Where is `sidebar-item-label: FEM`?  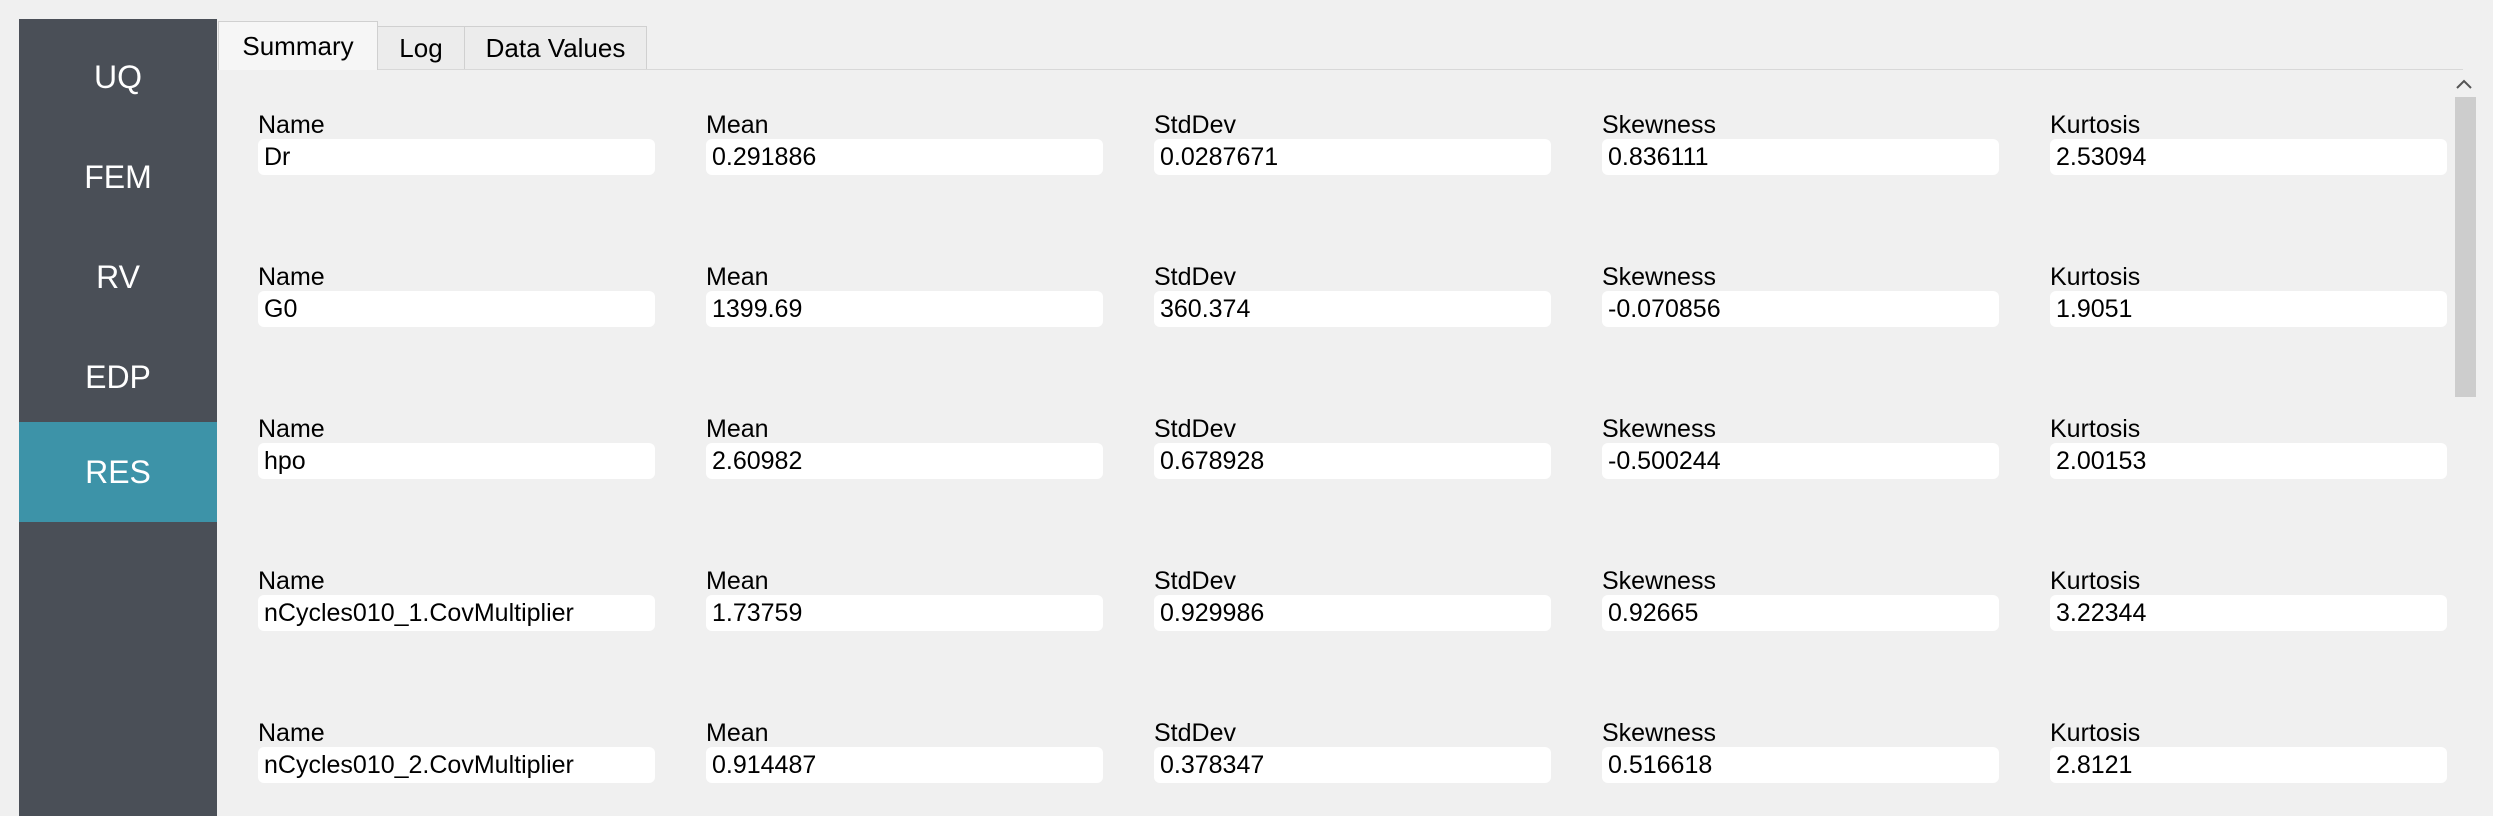 sidebar-item-label: FEM is located at coordinates (118, 176).